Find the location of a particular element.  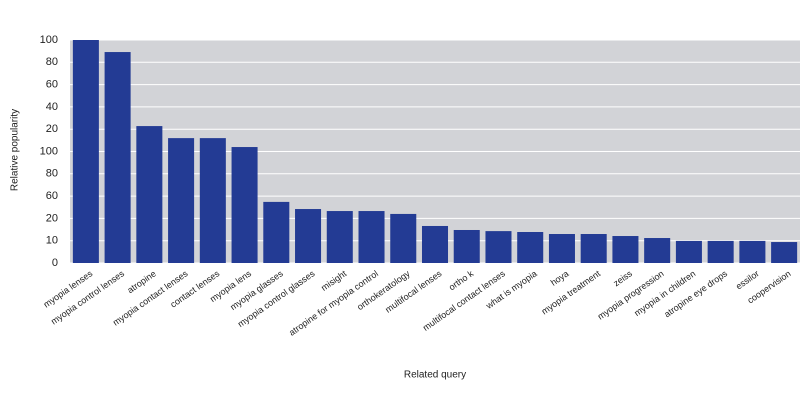

x-tick-label: myopia treatment is located at coordinates (571, 292).